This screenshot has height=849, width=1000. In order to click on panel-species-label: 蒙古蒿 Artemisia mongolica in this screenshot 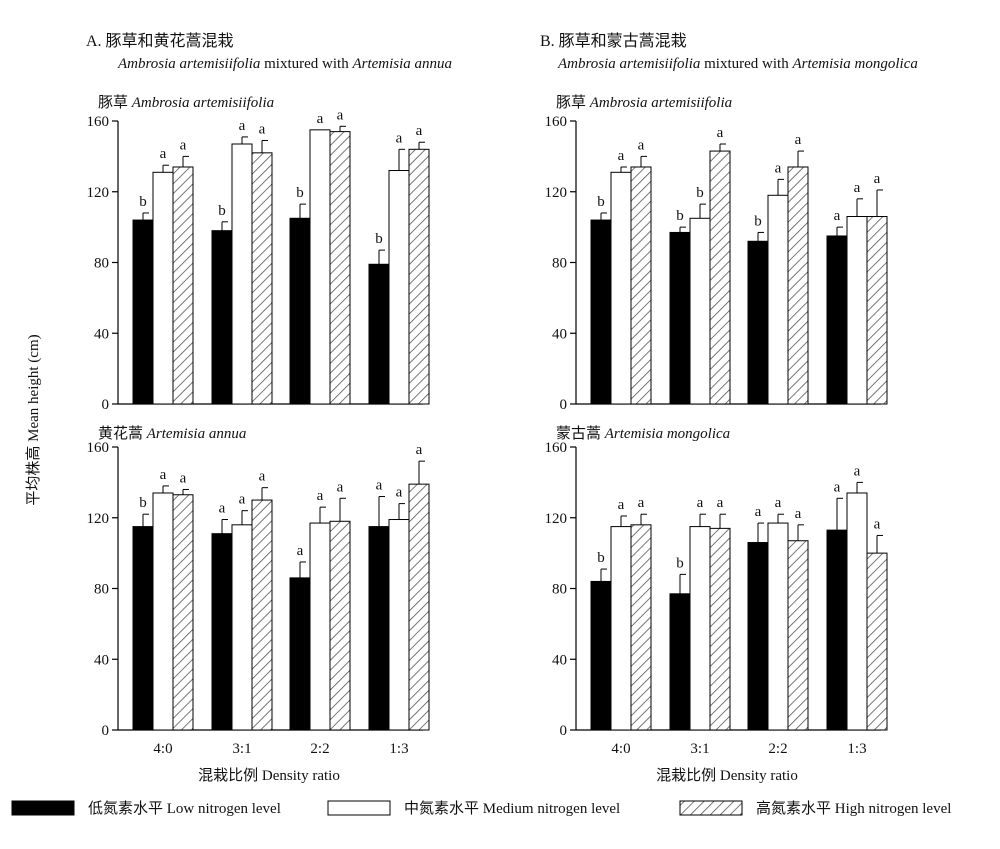, I will do `click(643, 433)`.